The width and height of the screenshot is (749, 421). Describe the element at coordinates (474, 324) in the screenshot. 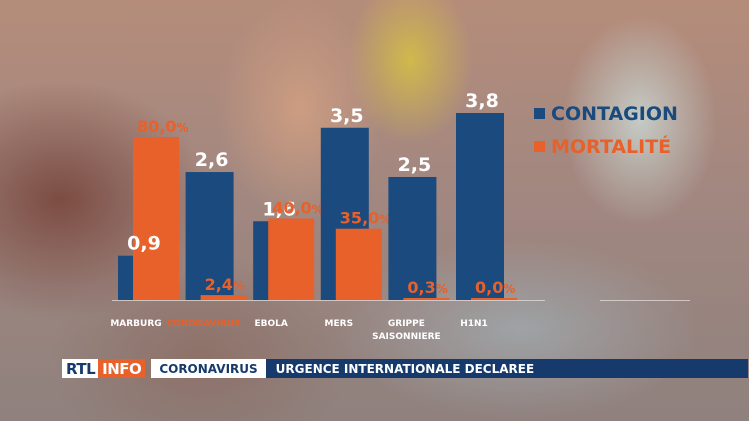

I see `category-label: H1N1` at that location.